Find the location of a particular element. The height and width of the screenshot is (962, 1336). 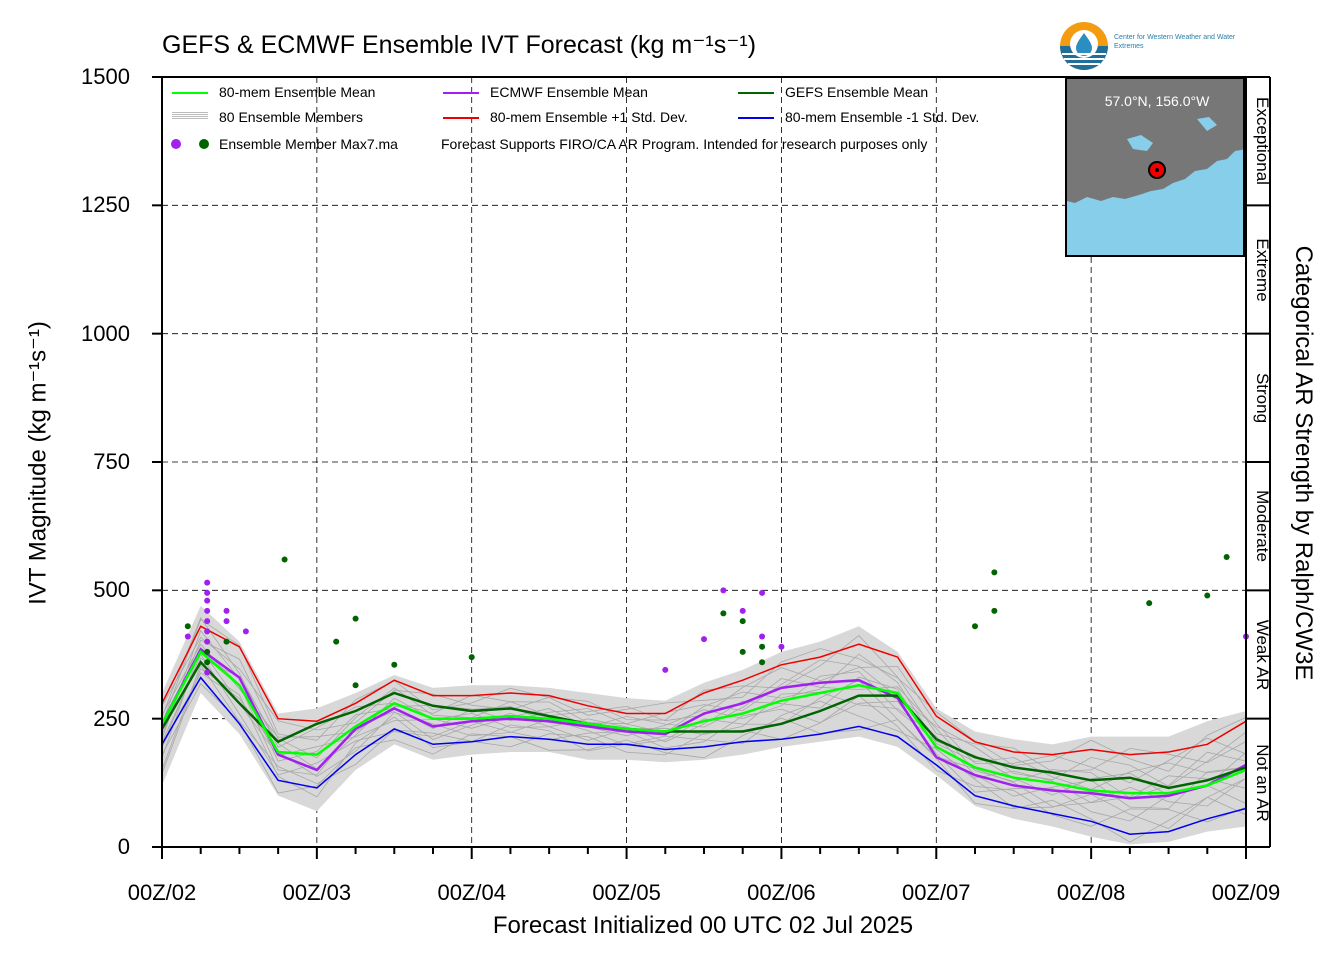

category-label: Weak AR is located at coordinates (1262, 654).